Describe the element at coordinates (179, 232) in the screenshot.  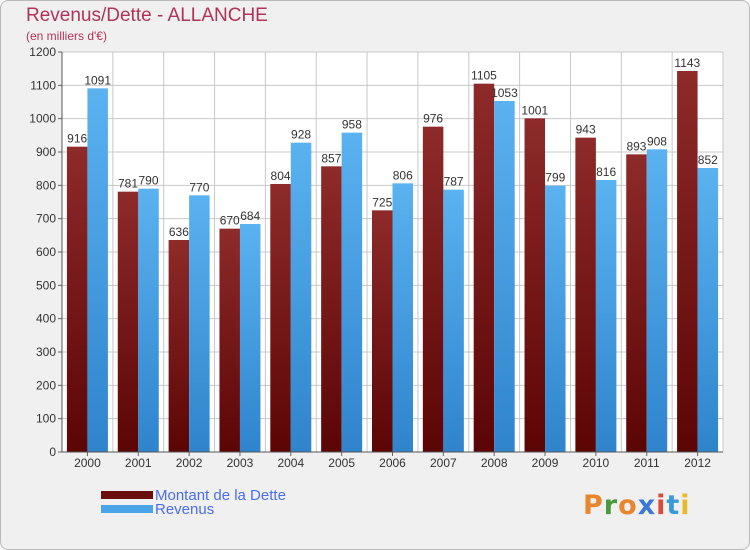
I see `value-label-debt: 636` at that location.